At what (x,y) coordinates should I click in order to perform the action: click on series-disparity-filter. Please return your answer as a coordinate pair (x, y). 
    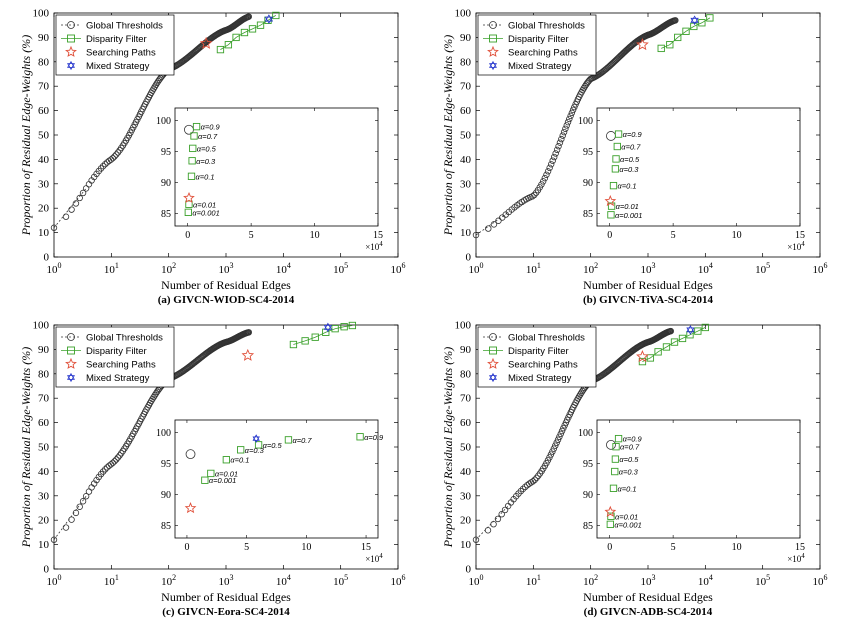
    Looking at the image, I should click on (685, 33).